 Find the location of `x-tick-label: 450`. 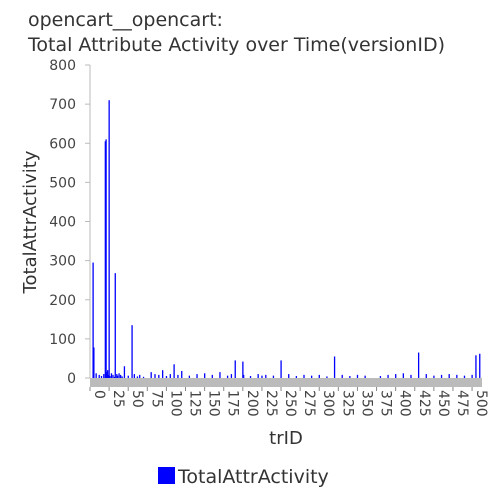

x-tick-label: 450 is located at coordinates (443, 403).